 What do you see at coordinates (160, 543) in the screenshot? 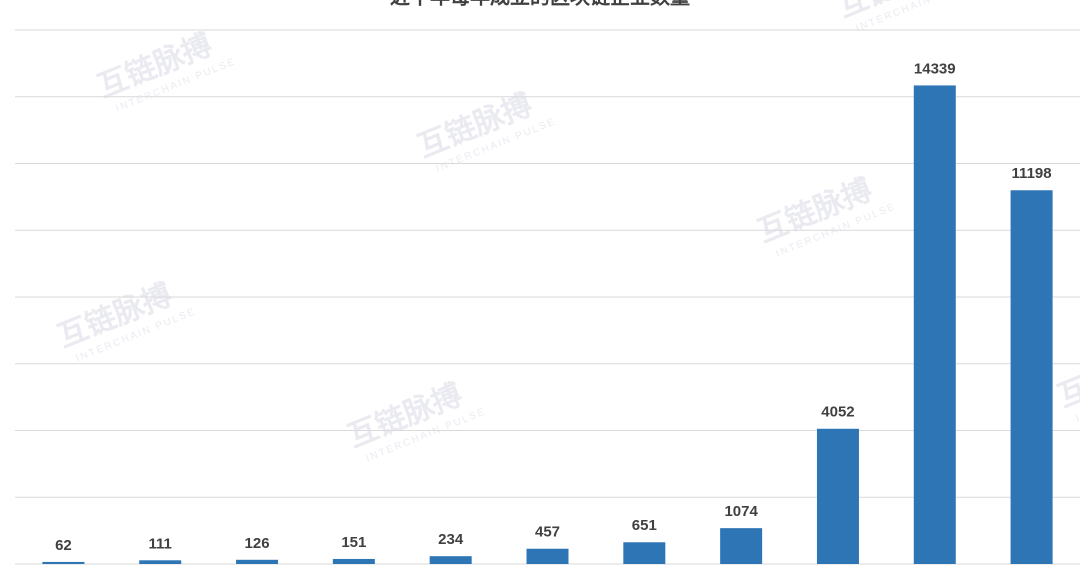
I see `data-label: 111` at bounding box center [160, 543].